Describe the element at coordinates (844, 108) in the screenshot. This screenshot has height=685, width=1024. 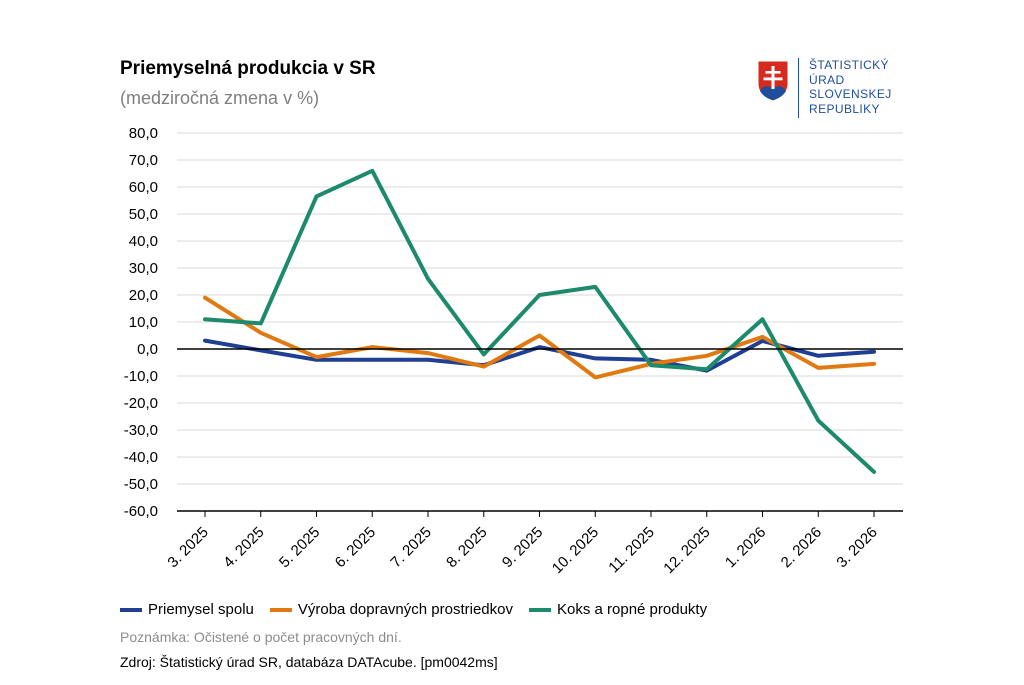
I see `logo-line: REPUBLIKY` at that location.